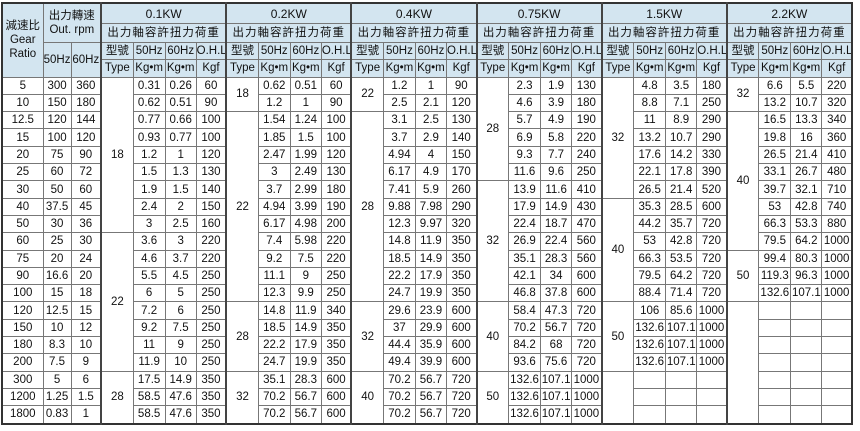 This screenshot has width=860, height=431. Describe the element at coordinates (86, 276) in the screenshot. I see `rpm-60hz-cell: 20` at that location.